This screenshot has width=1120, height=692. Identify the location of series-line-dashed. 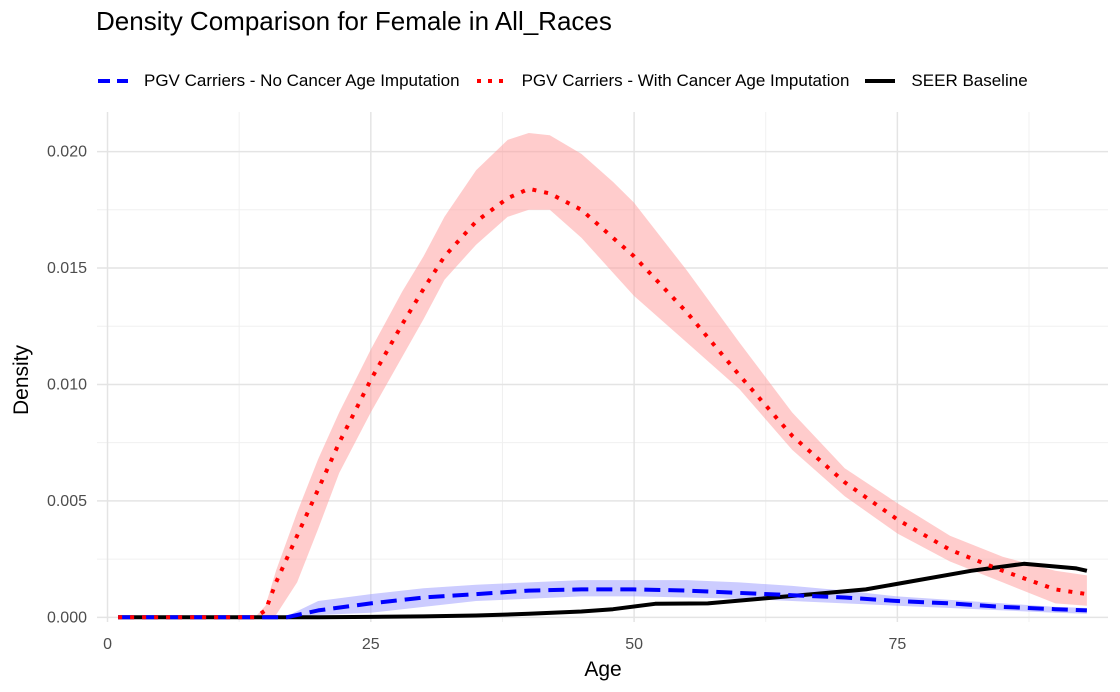
(602, 603).